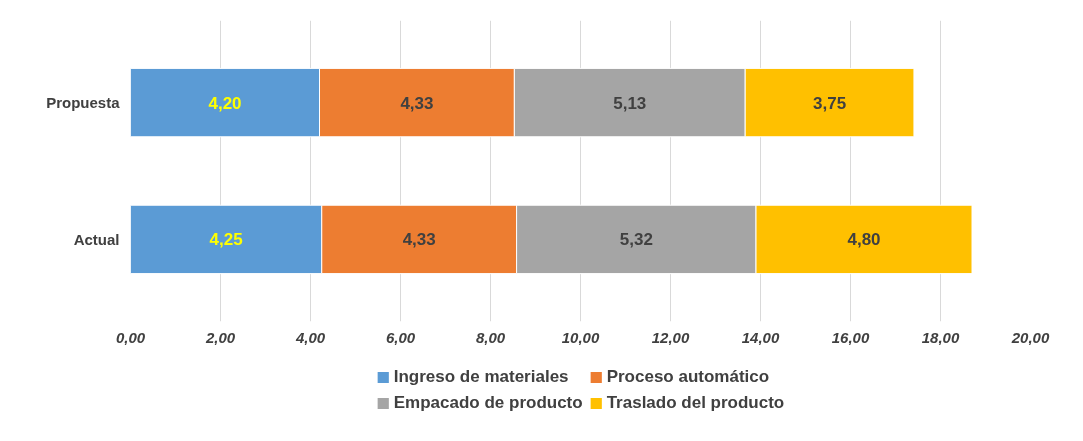 The image size is (1083, 441). What do you see at coordinates (630, 103) in the screenshot?
I see `data-label: 5,13` at bounding box center [630, 103].